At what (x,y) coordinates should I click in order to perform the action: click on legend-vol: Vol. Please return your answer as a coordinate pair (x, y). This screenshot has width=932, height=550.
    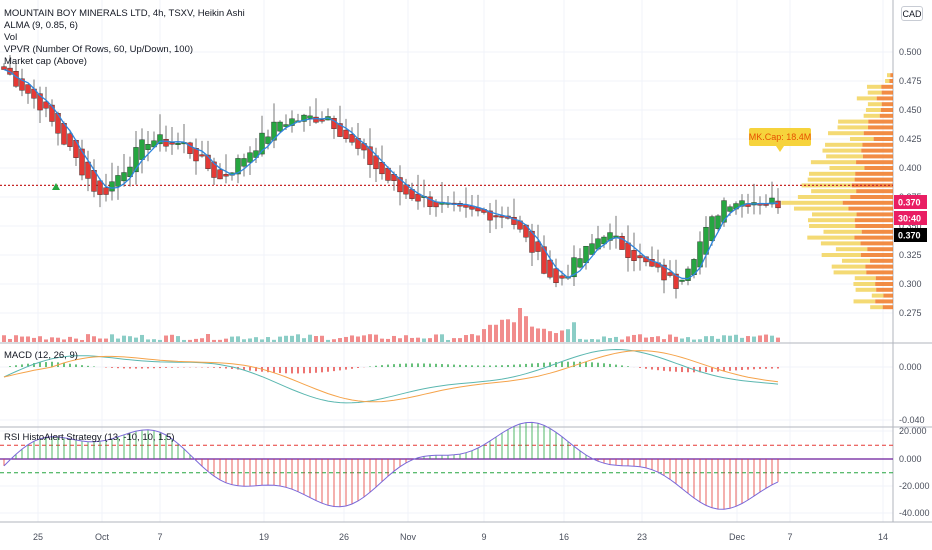
    Looking at the image, I should click on (11, 37).